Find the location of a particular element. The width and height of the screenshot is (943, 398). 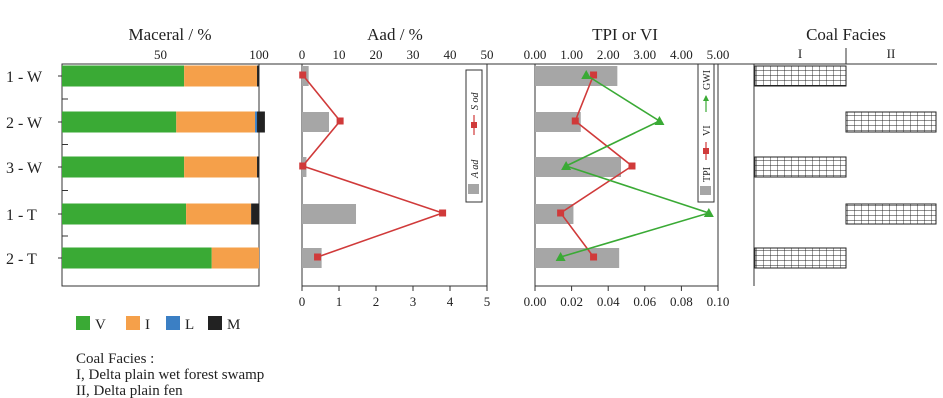

tpi-top-tick-label: 3.00 is located at coordinates (644, 54).